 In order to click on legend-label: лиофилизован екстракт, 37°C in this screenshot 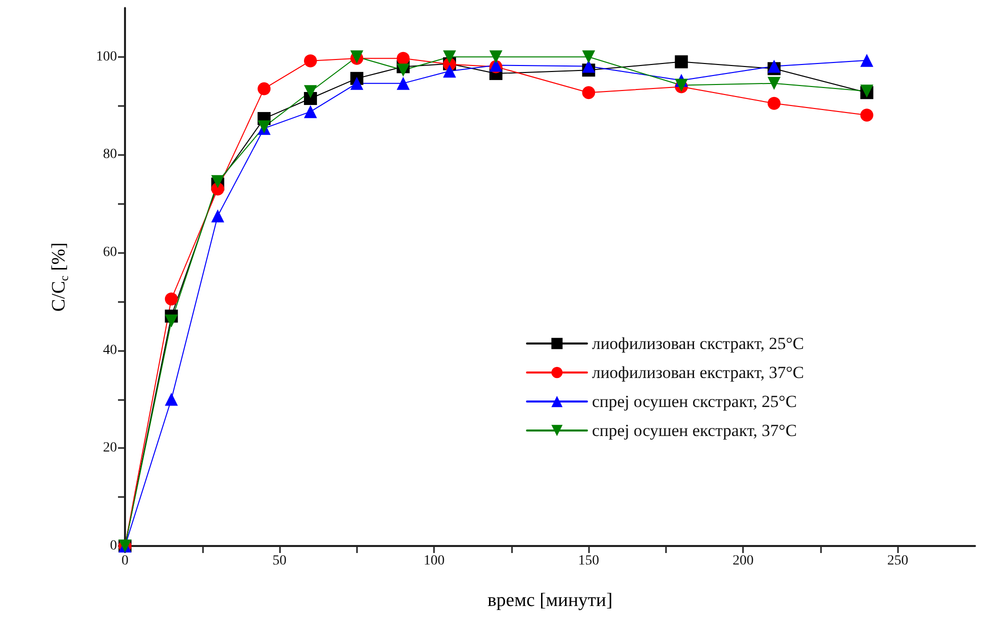, I will do `click(698, 372)`.